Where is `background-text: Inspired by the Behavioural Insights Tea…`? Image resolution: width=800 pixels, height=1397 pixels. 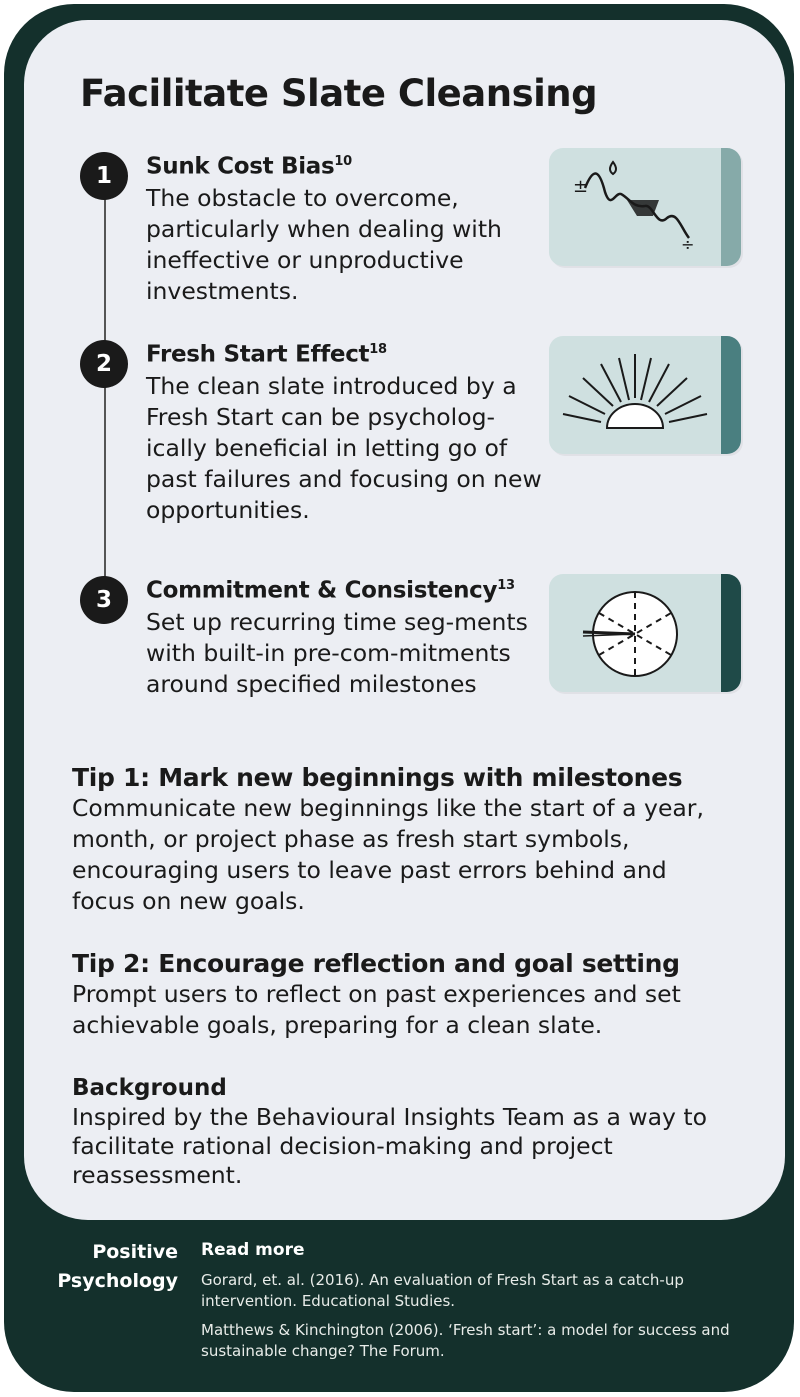 background-text: Inspired by the Behavioural Insights Tea… is located at coordinates (389, 1146).